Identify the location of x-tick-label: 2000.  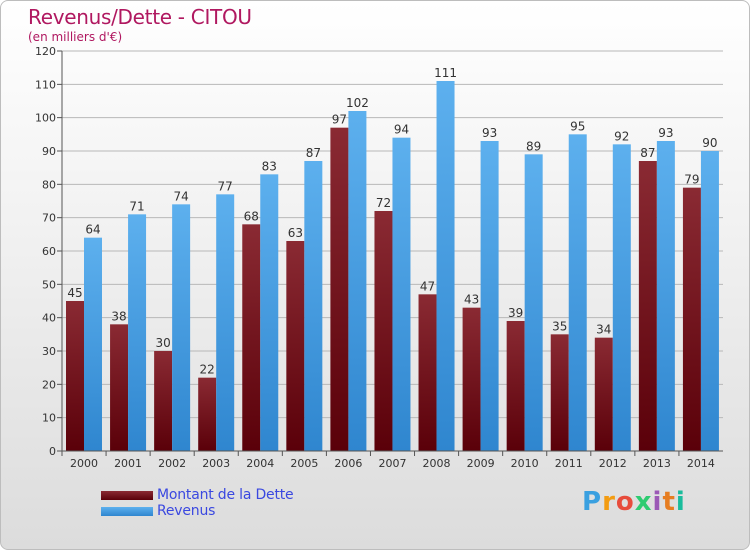
(84, 463).